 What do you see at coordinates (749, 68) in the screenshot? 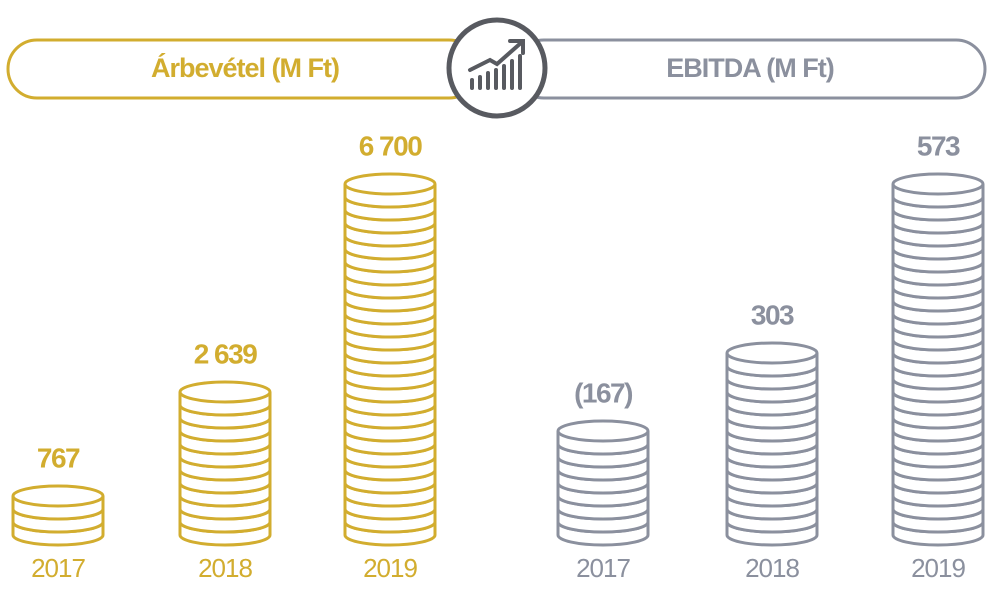
I see `chart-title: EBITDA (M Ft)` at bounding box center [749, 68].